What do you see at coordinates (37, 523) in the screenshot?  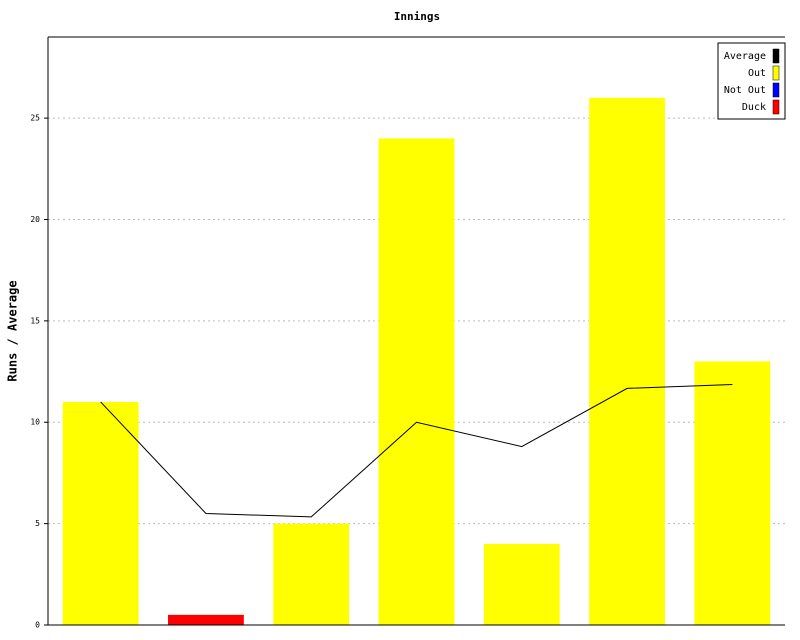 I see `y-tick-label: 5` at bounding box center [37, 523].